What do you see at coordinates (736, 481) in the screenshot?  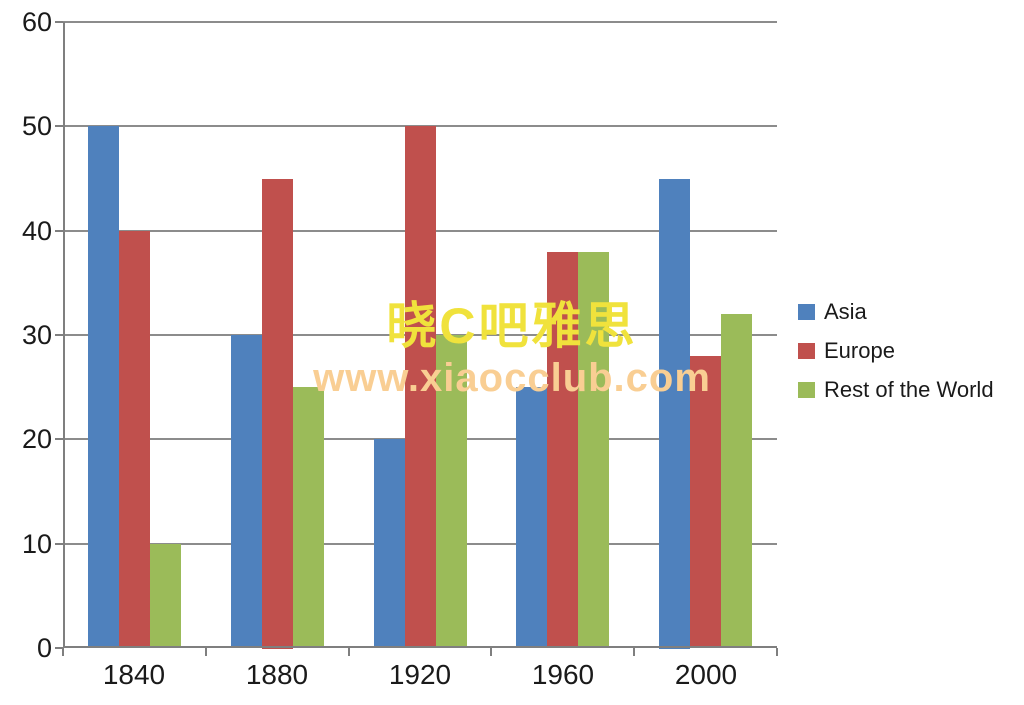 I see `bar-rest-of-the-world-2000` at bounding box center [736, 481].